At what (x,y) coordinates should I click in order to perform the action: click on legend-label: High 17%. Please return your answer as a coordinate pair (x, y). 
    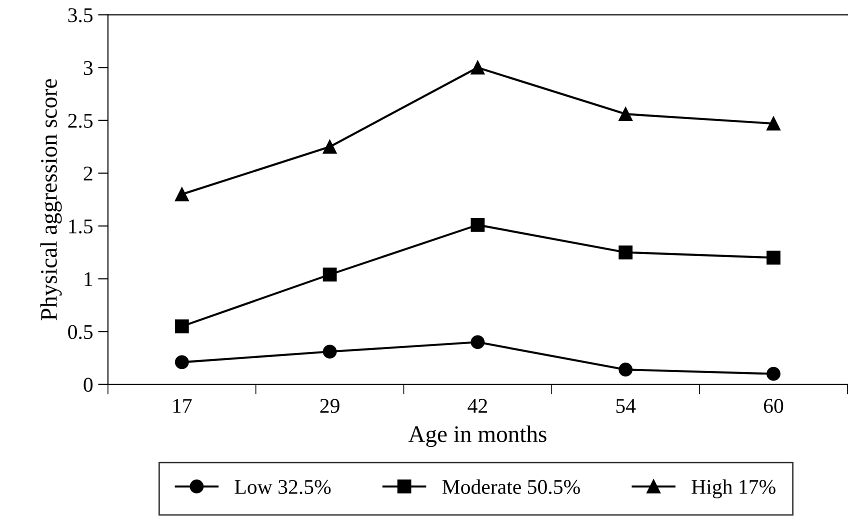
    Looking at the image, I should click on (734, 488).